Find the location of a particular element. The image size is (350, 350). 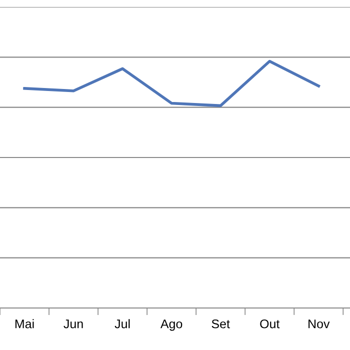

x-tick-label: Out is located at coordinates (270, 323).